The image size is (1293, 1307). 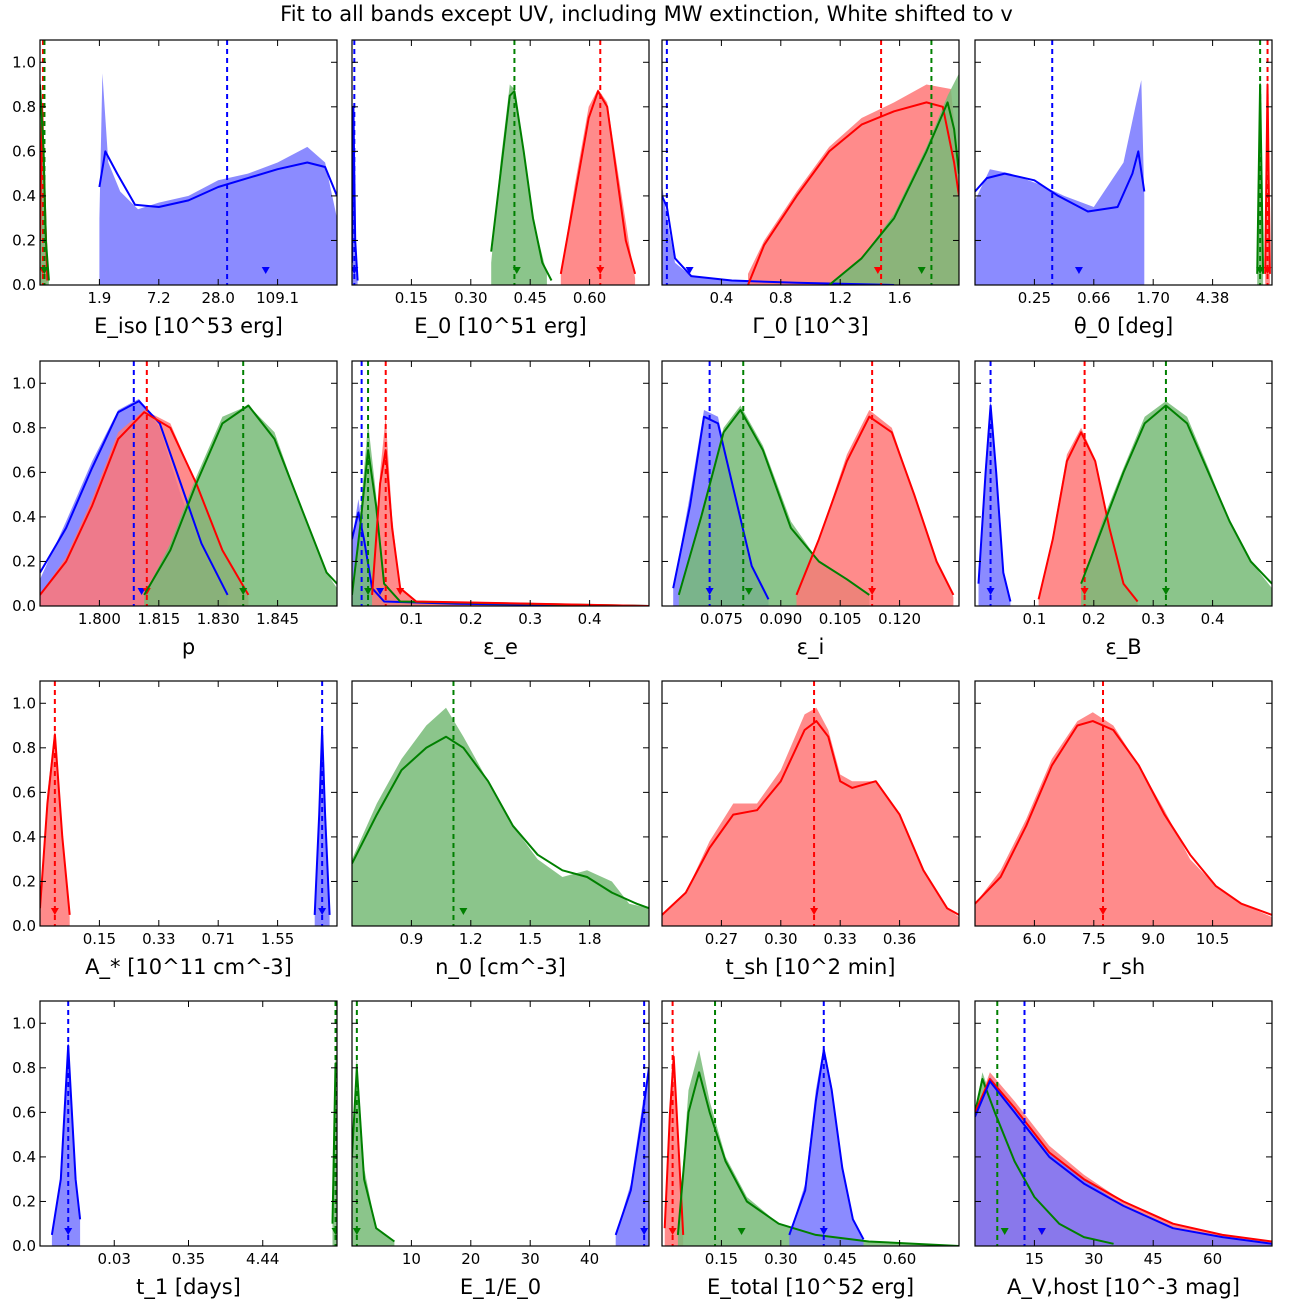 What do you see at coordinates (99, 939) in the screenshot?
I see `xtick-label: 0.15` at bounding box center [99, 939].